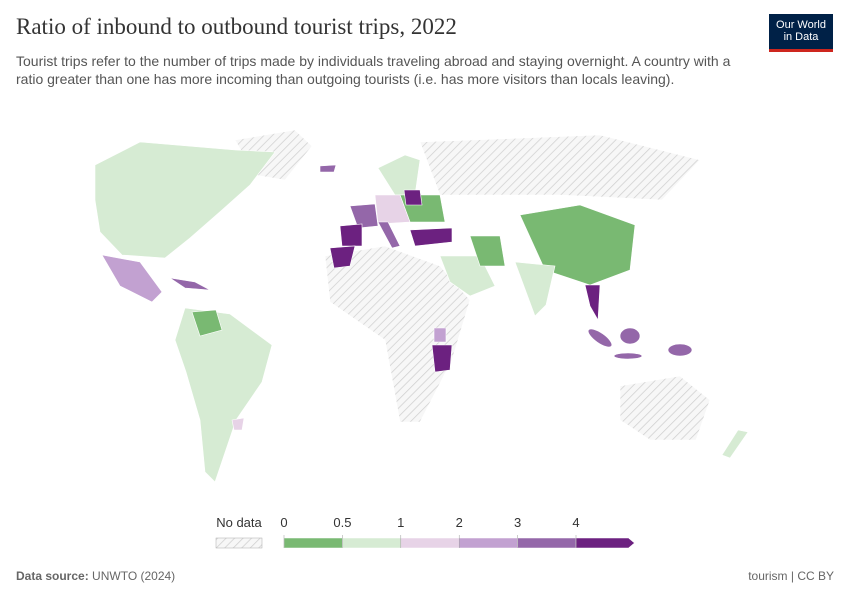 The height and width of the screenshot is (600, 850). What do you see at coordinates (413, 197) in the screenshot?
I see `poland` at bounding box center [413, 197].